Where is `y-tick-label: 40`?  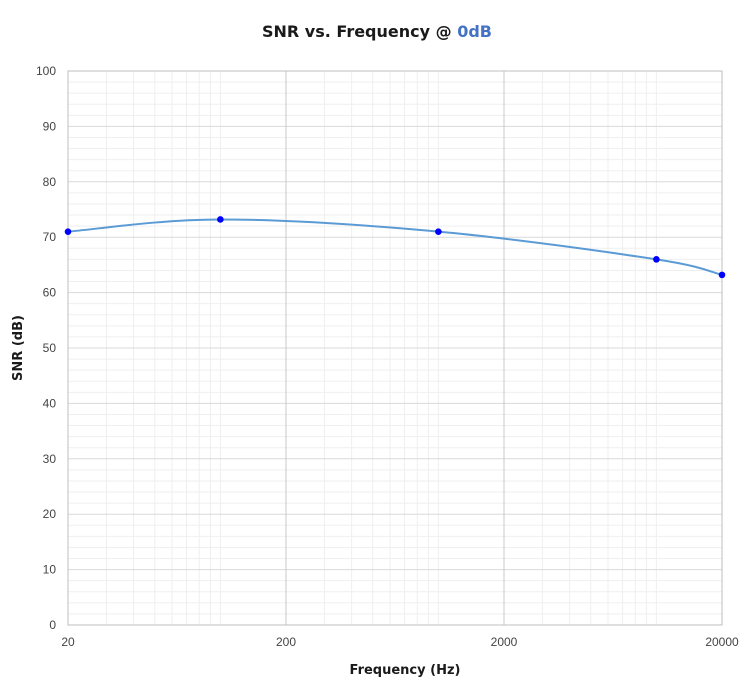
y-tick-label: 40 is located at coordinates (50, 403).